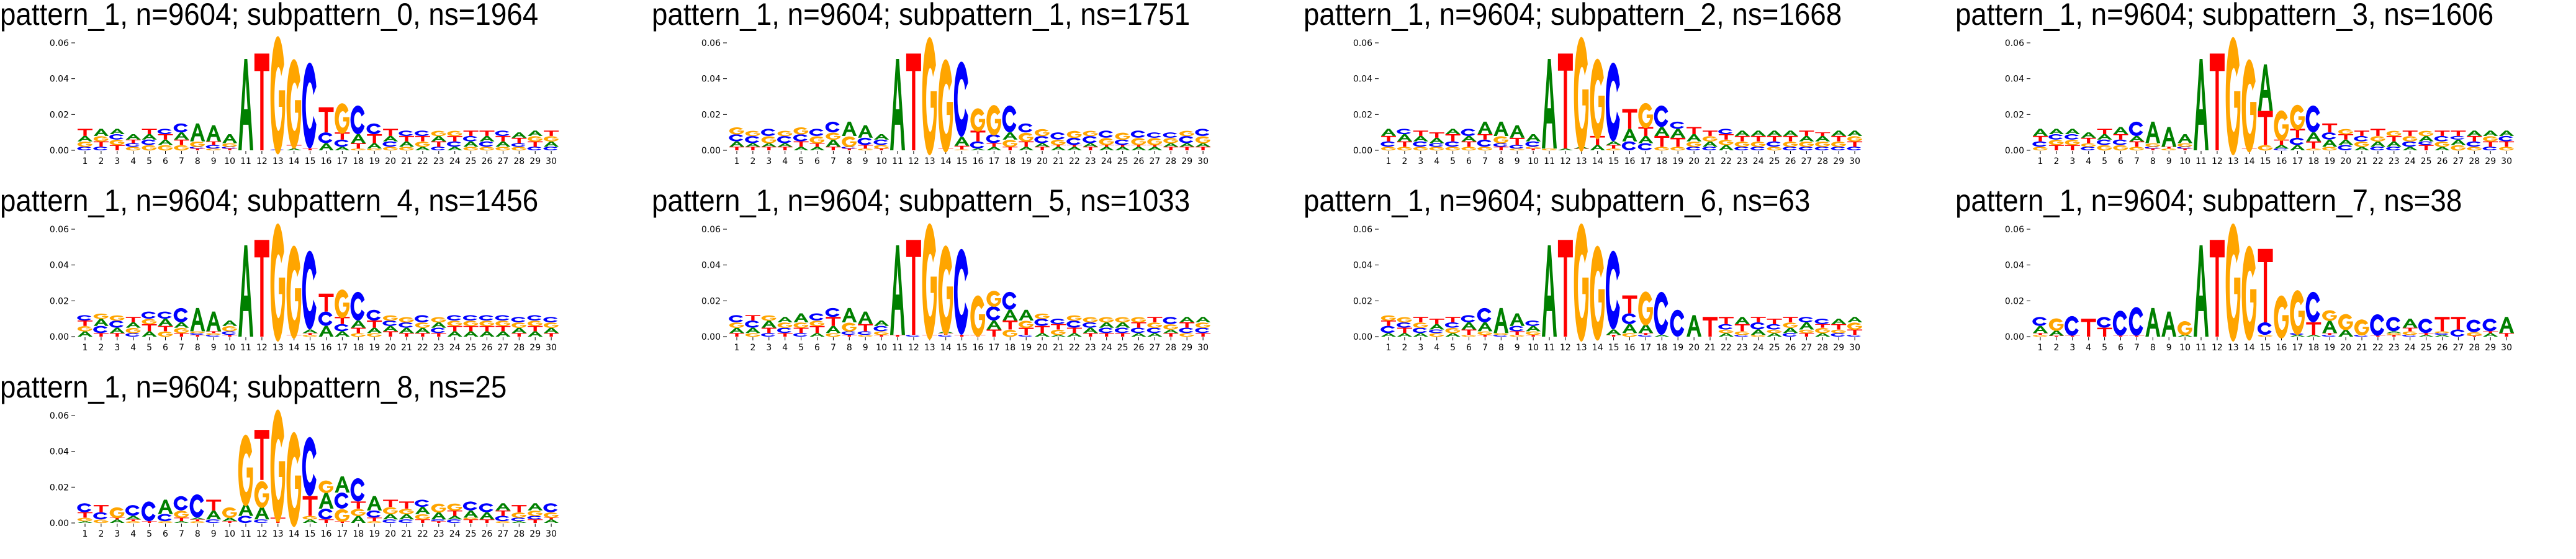 The height and width of the screenshot is (559, 2576). Describe the element at coordinates (1154, 348) in the screenshot. I see `x-tick-label: 27` at that location.